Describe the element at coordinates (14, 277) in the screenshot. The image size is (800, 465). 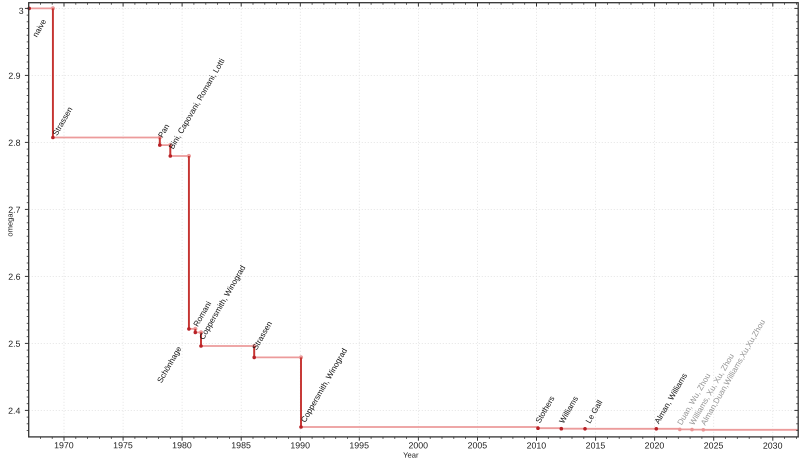
I see `svg-text: 2.6` at that location.